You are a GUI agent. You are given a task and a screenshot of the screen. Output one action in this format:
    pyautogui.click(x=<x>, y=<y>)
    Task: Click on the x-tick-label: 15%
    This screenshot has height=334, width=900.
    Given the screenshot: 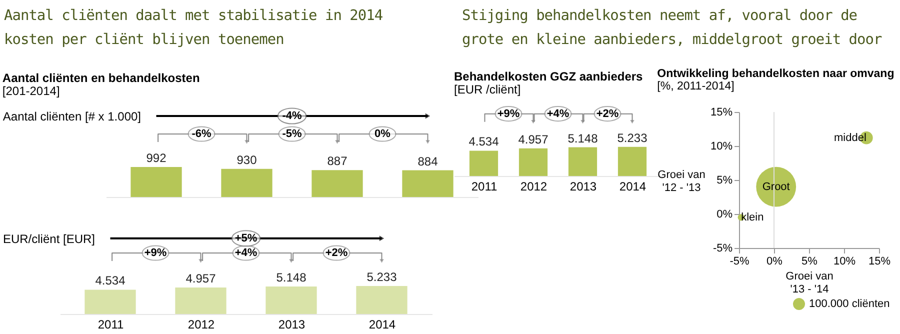 What is the action you would take?
    pyautogui.click(x=879, y=262)
    